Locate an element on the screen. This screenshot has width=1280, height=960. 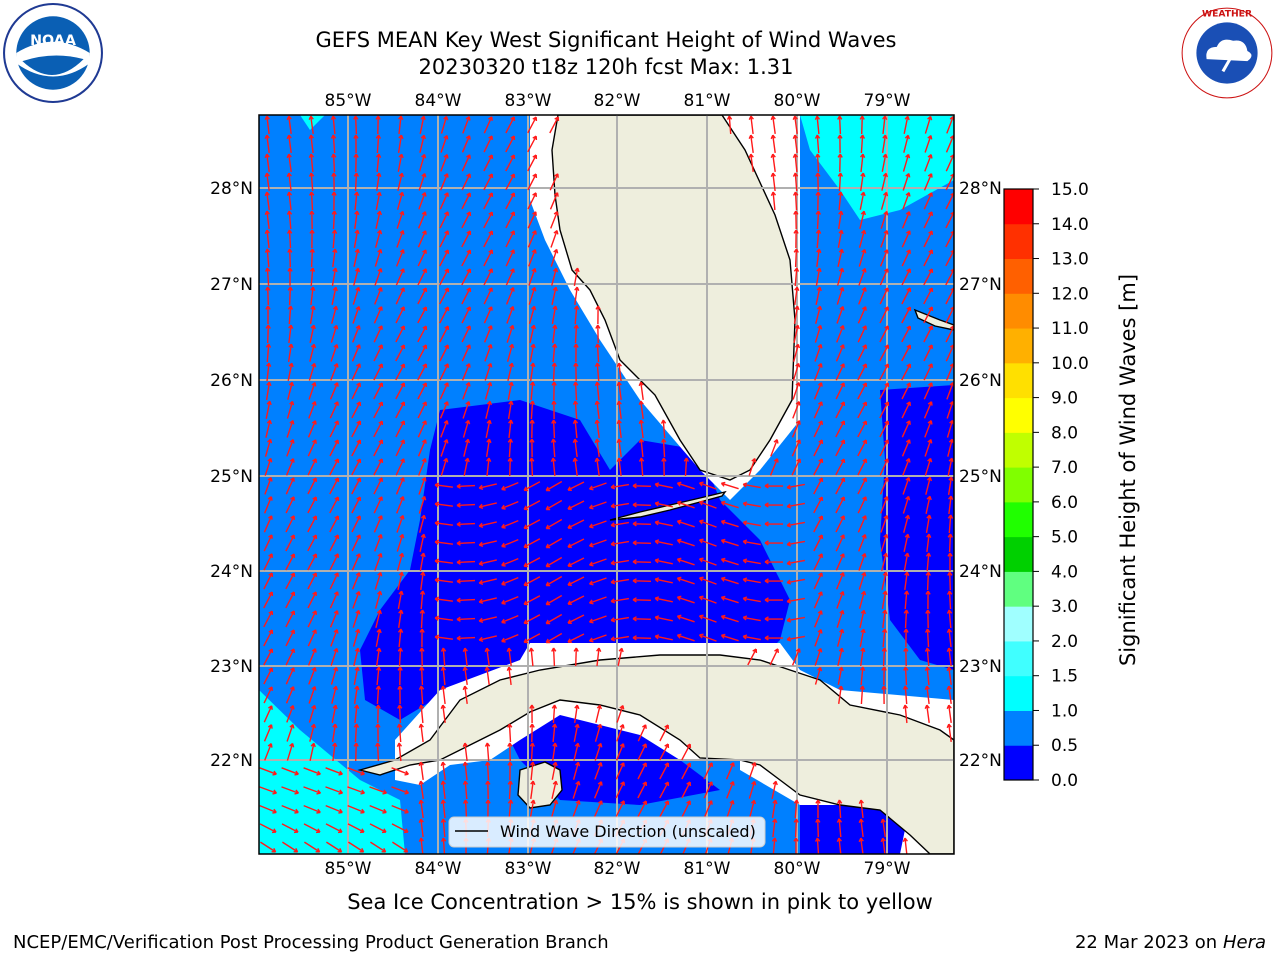
date-text: 22 Mar 2023 on Hera is located at coordinates (1170, 942).